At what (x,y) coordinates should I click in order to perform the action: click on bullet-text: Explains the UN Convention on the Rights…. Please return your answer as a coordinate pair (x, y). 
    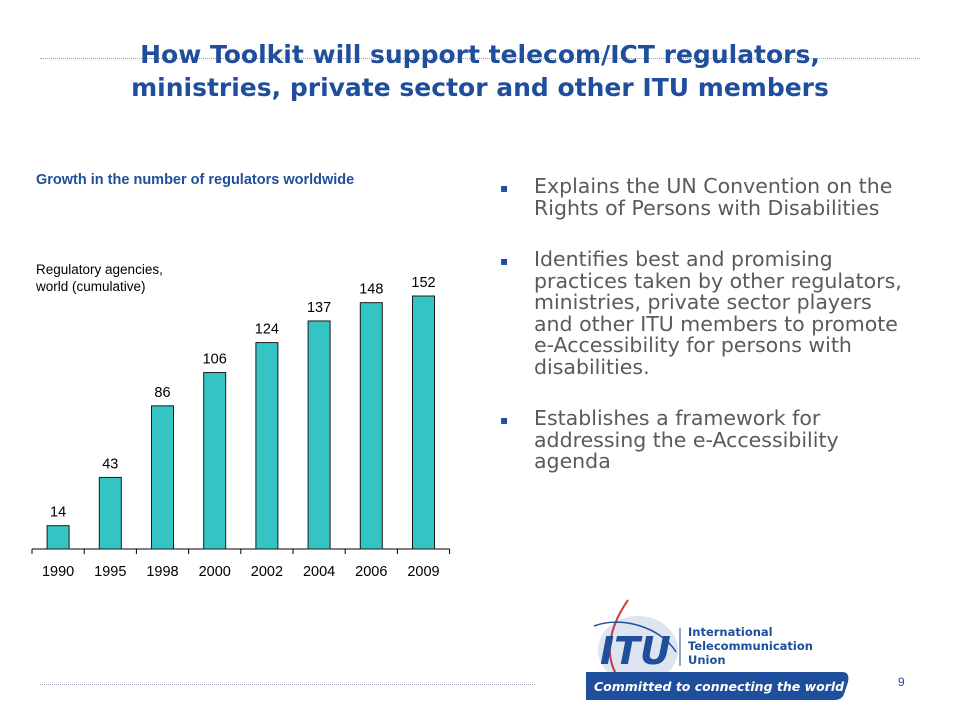
    Looking at the image, I should click on (713, 197).